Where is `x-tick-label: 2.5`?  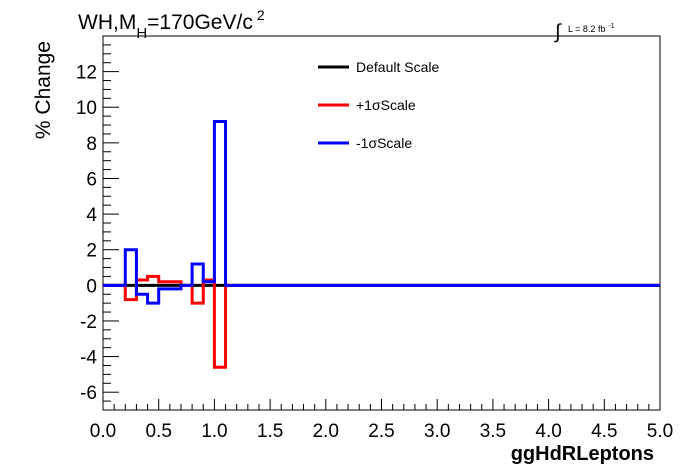 x-tick-label: 2.5 is located at coordinates (381, 431).